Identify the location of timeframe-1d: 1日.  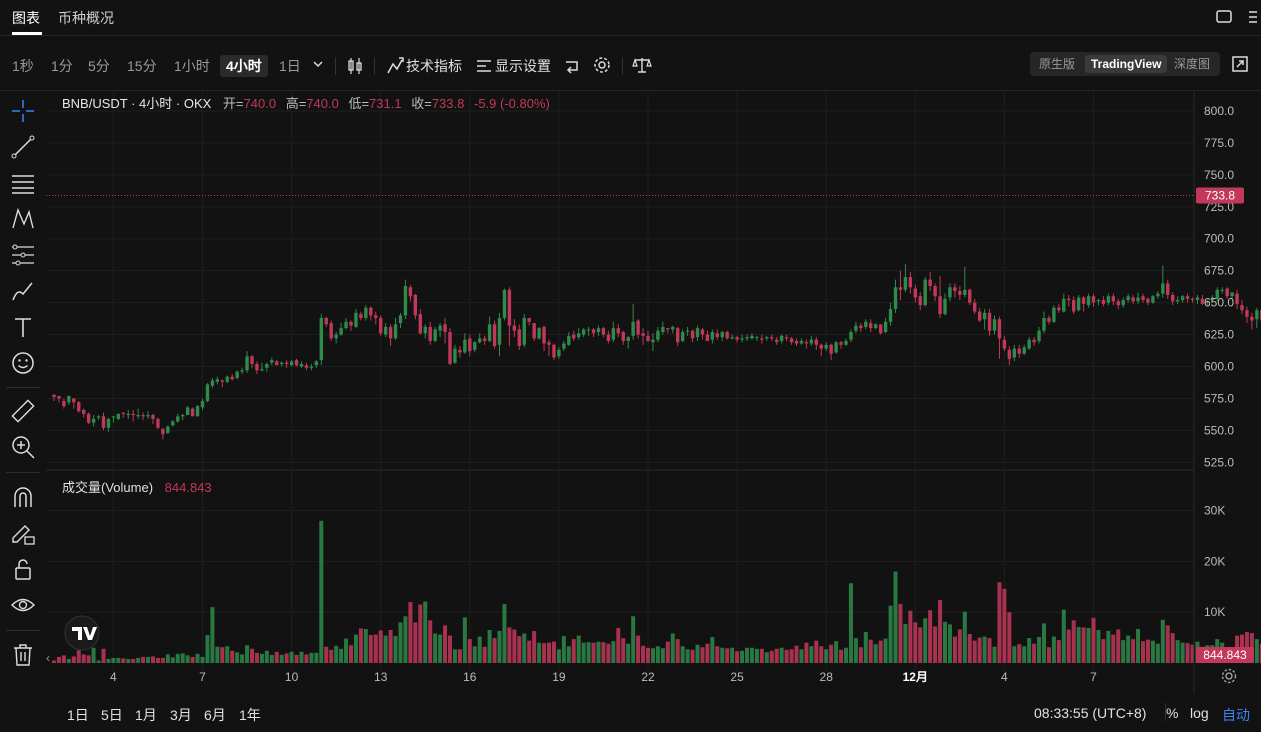
(290, 66).